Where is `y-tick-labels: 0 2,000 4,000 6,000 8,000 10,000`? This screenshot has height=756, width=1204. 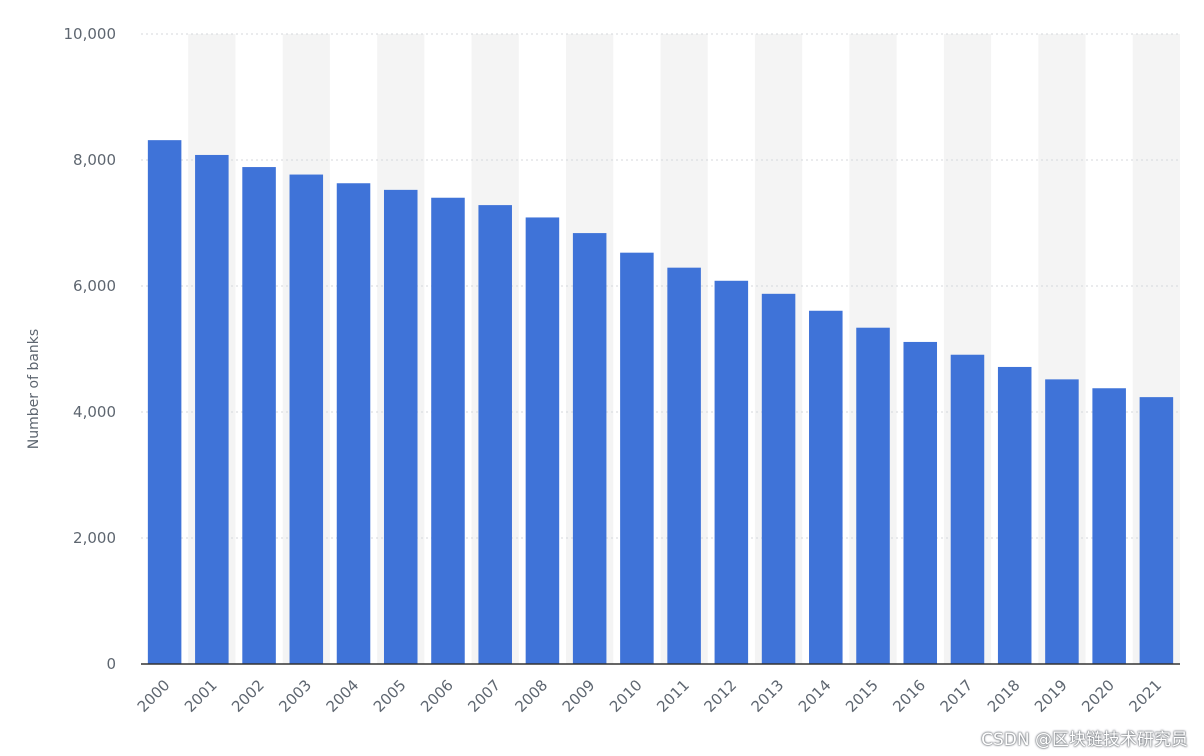
y-tick-labels: 0 2,000 4,000 6,000 8,000 10,000 is located at coordinates (90, 349).